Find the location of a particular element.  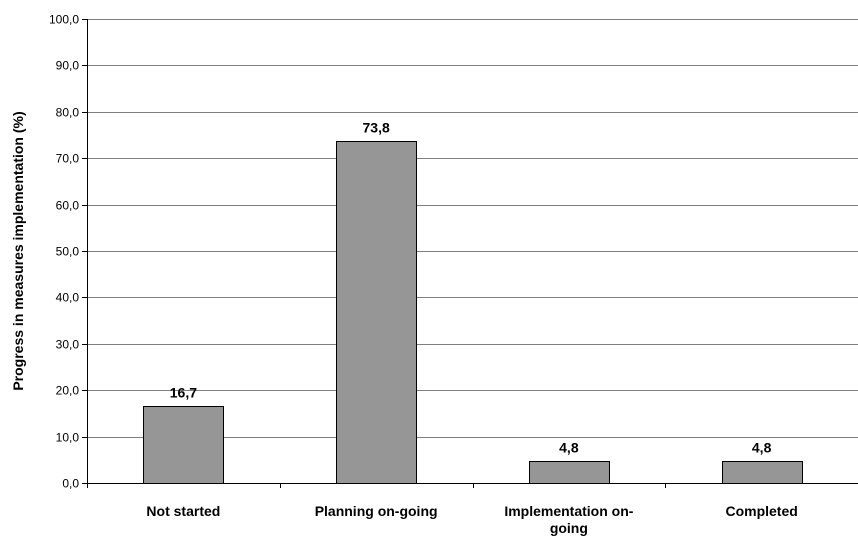

y-tick-label: 20,0 is located at coordinates (68, 391).